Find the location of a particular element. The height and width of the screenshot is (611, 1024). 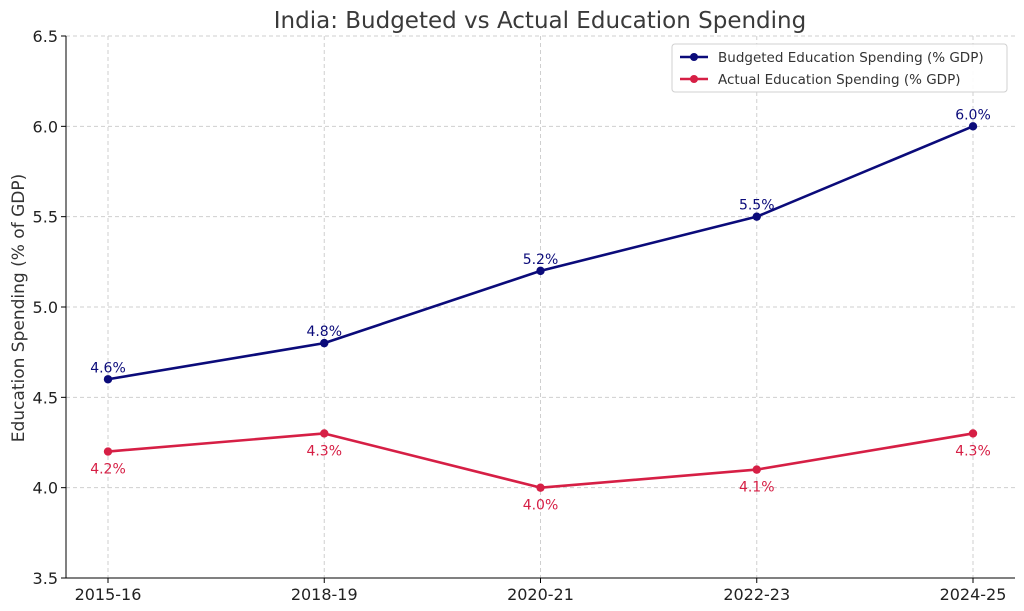

legend-box is located at coordinates (839, 68).